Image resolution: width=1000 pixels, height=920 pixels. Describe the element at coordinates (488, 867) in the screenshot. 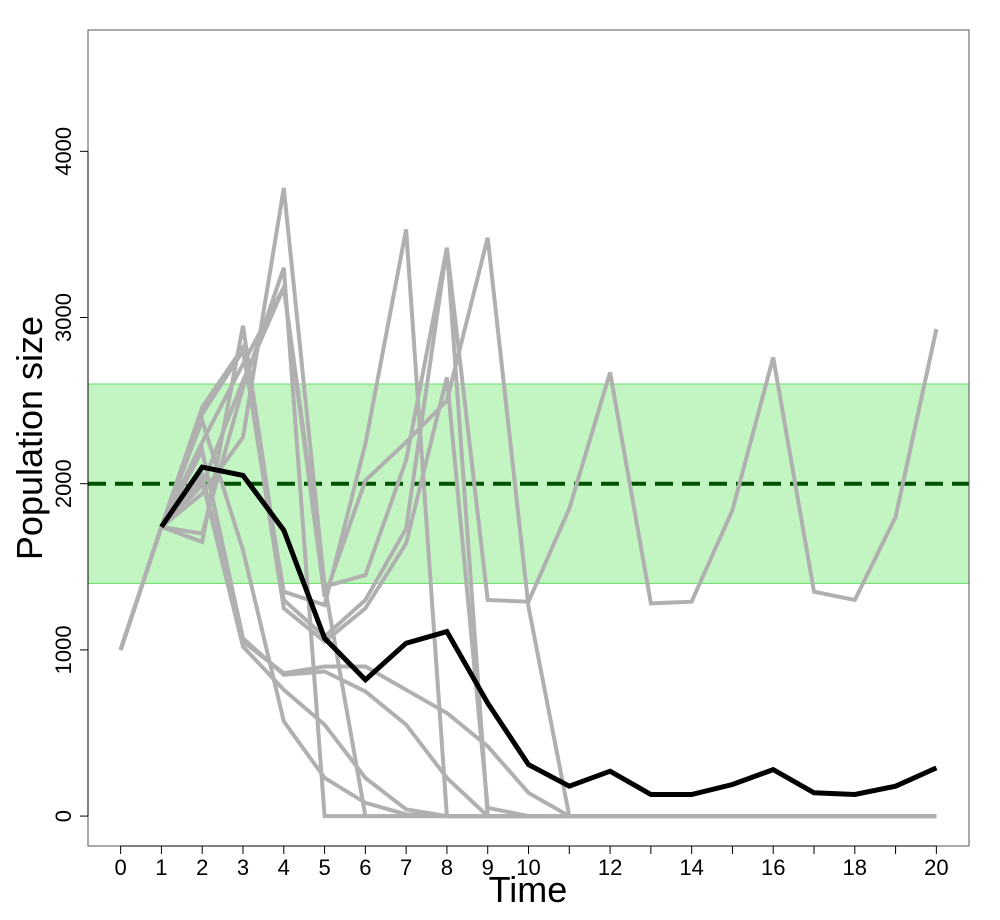

I see `x-tick-label-9: 9` at that location.